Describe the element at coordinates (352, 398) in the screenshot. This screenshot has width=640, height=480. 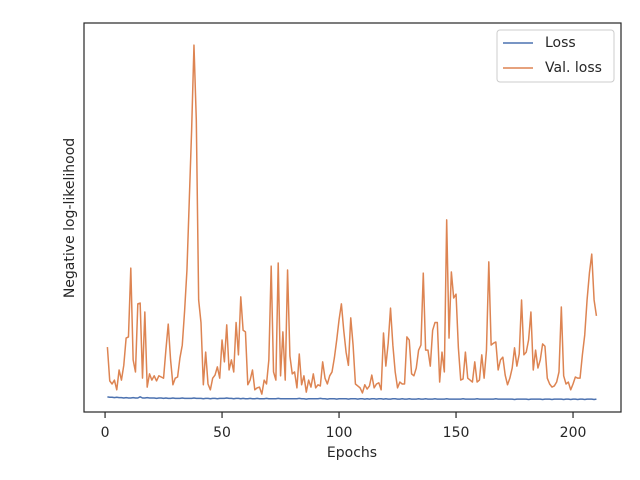
I see `line-series` at that location.